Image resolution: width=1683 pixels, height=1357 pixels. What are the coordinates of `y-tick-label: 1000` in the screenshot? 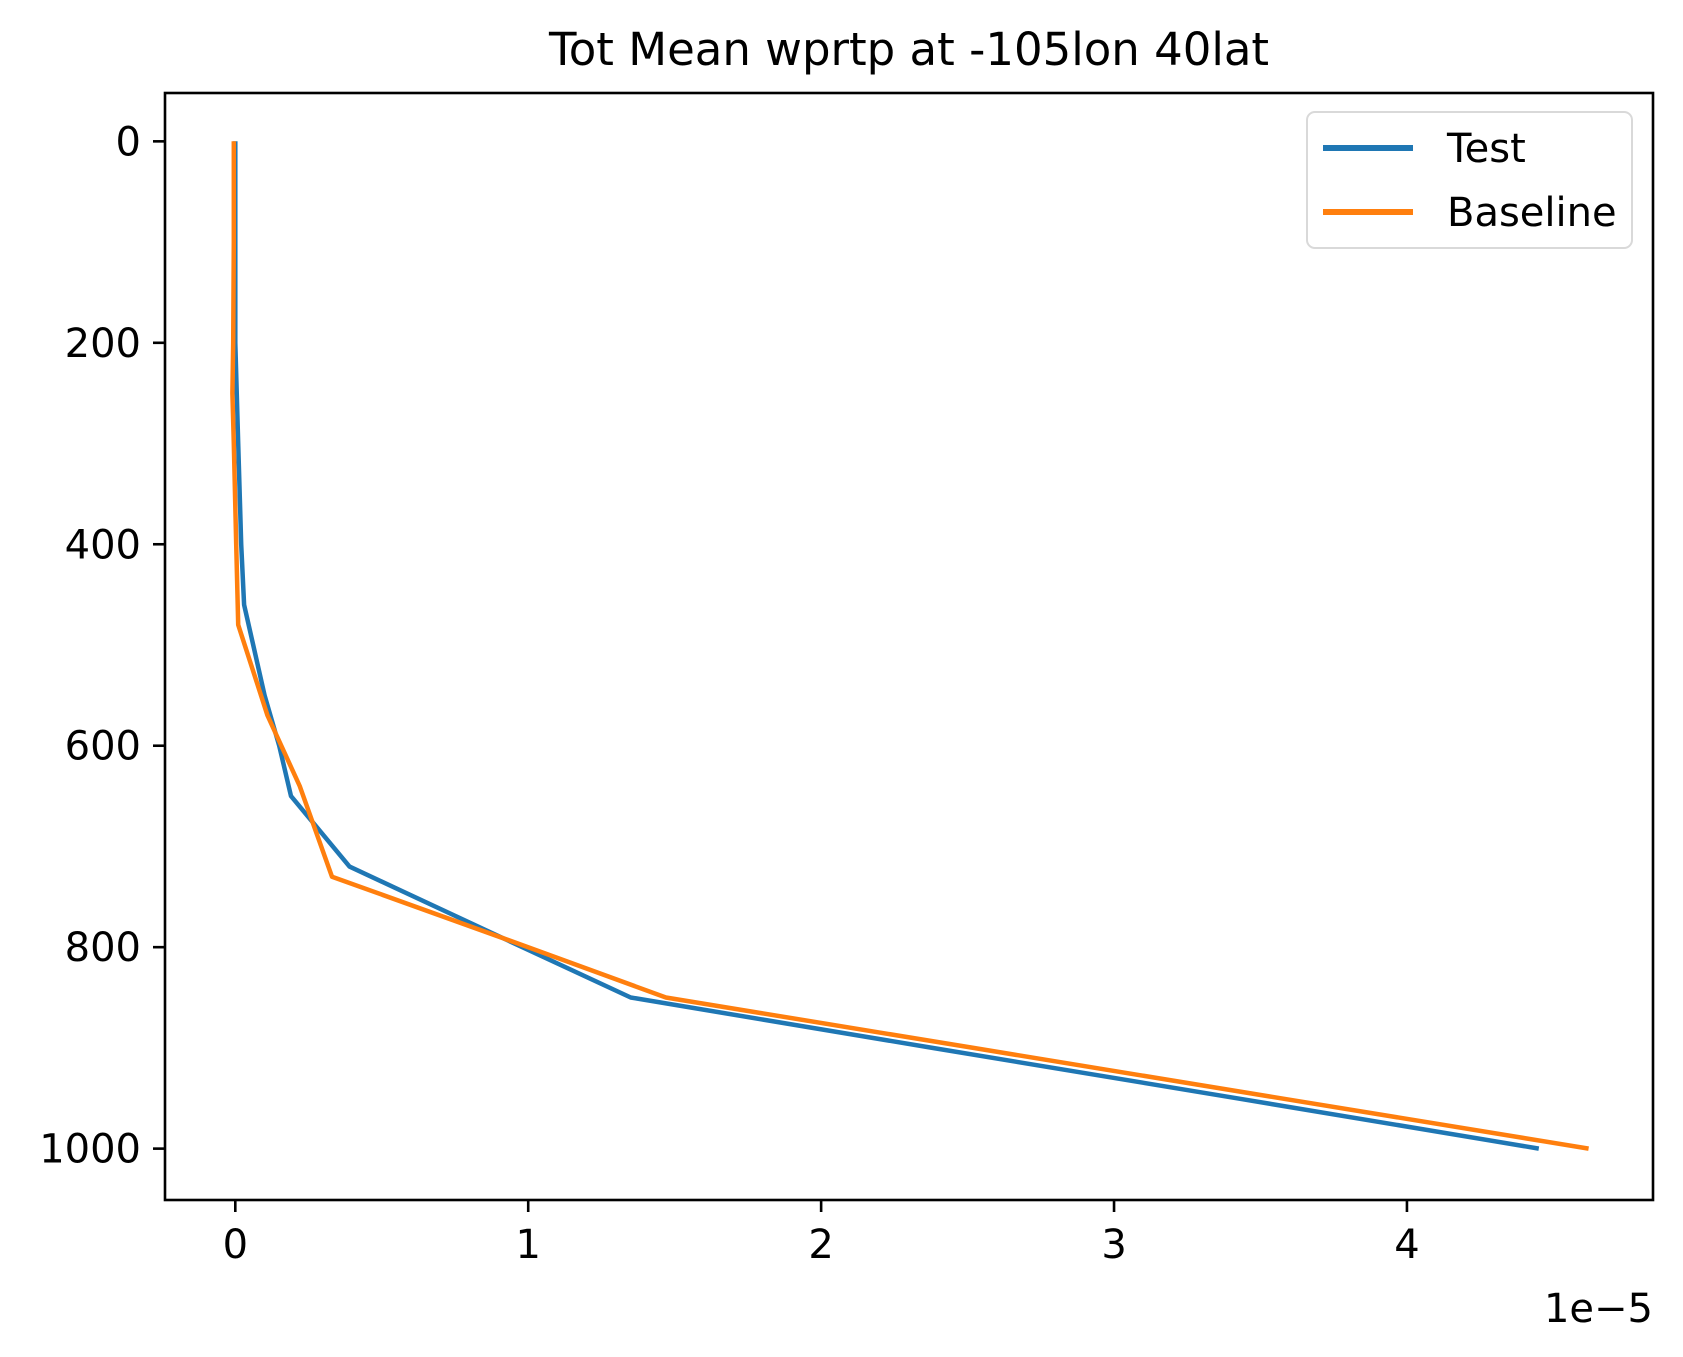 It's located at (90, 1150).